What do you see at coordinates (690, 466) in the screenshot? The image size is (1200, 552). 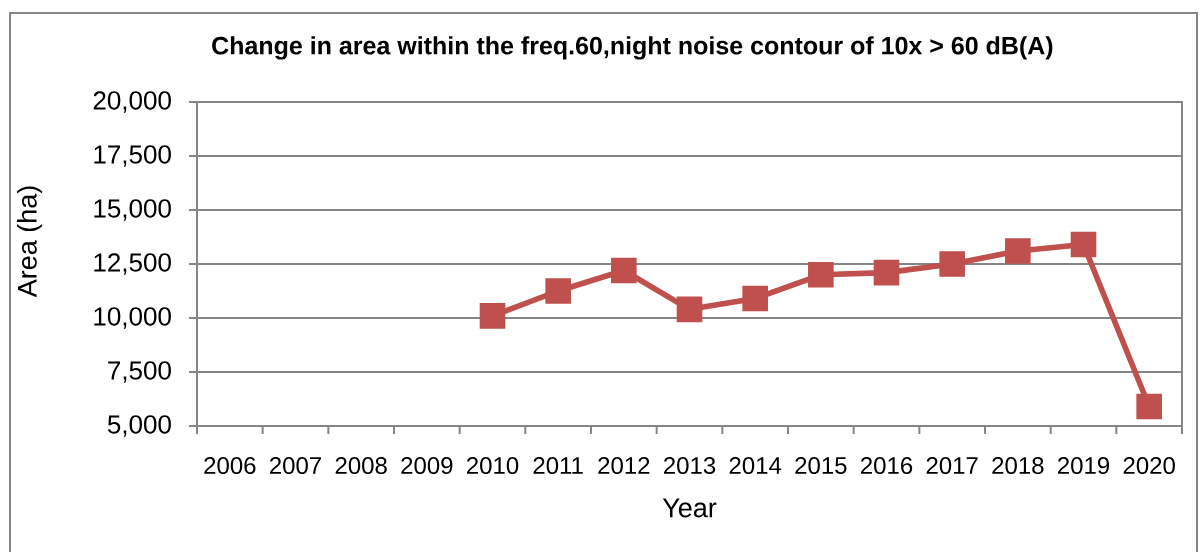 I see `x-tick-label: 2013` at bounding box center [690, 466].